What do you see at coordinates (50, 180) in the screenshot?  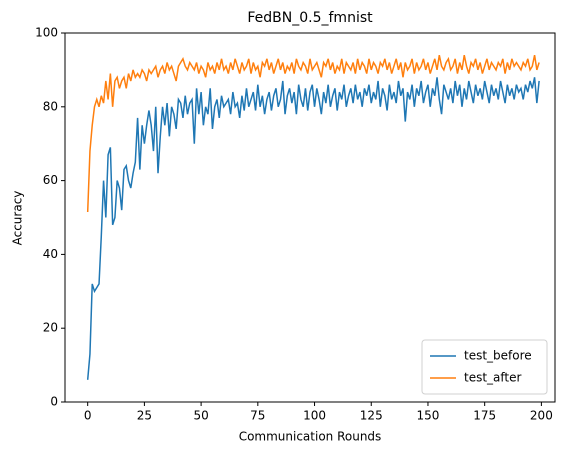 I see `y-tick-label: 60` at bounding box center [50, 180].